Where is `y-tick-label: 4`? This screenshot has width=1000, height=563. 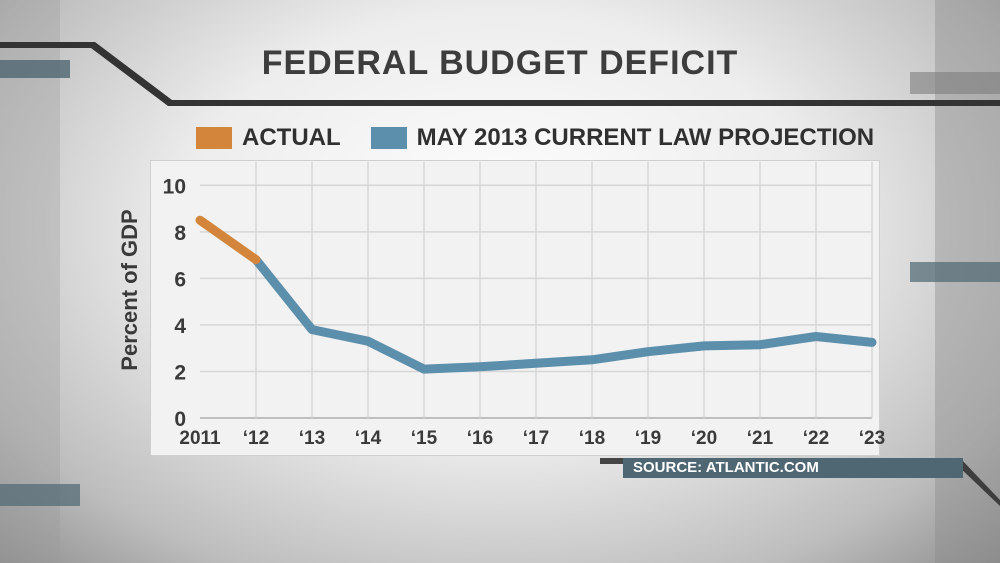 y-tick-label: 4 is located at coordinates (180, 326).